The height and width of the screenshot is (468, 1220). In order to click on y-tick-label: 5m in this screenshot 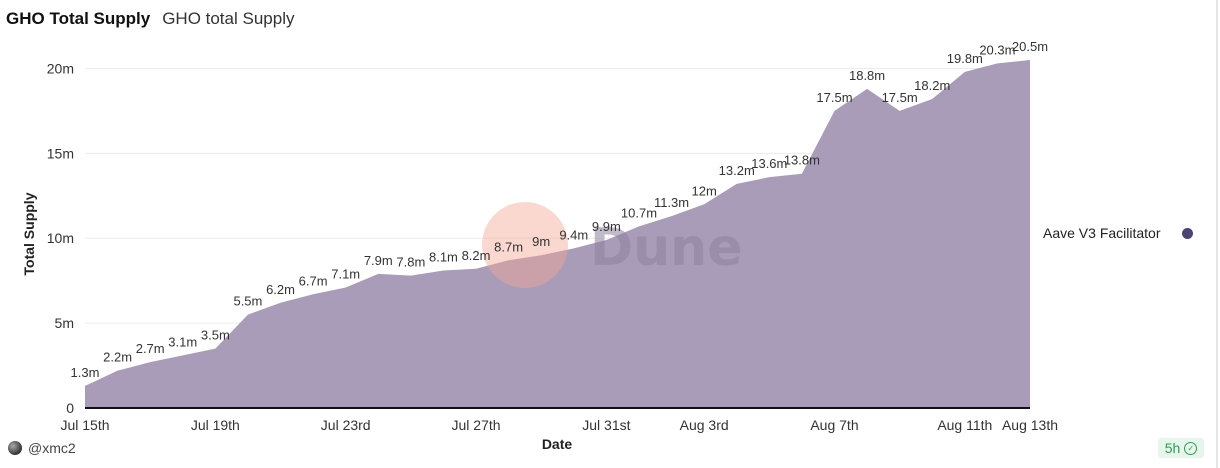, I will do `click(64, 323)`.